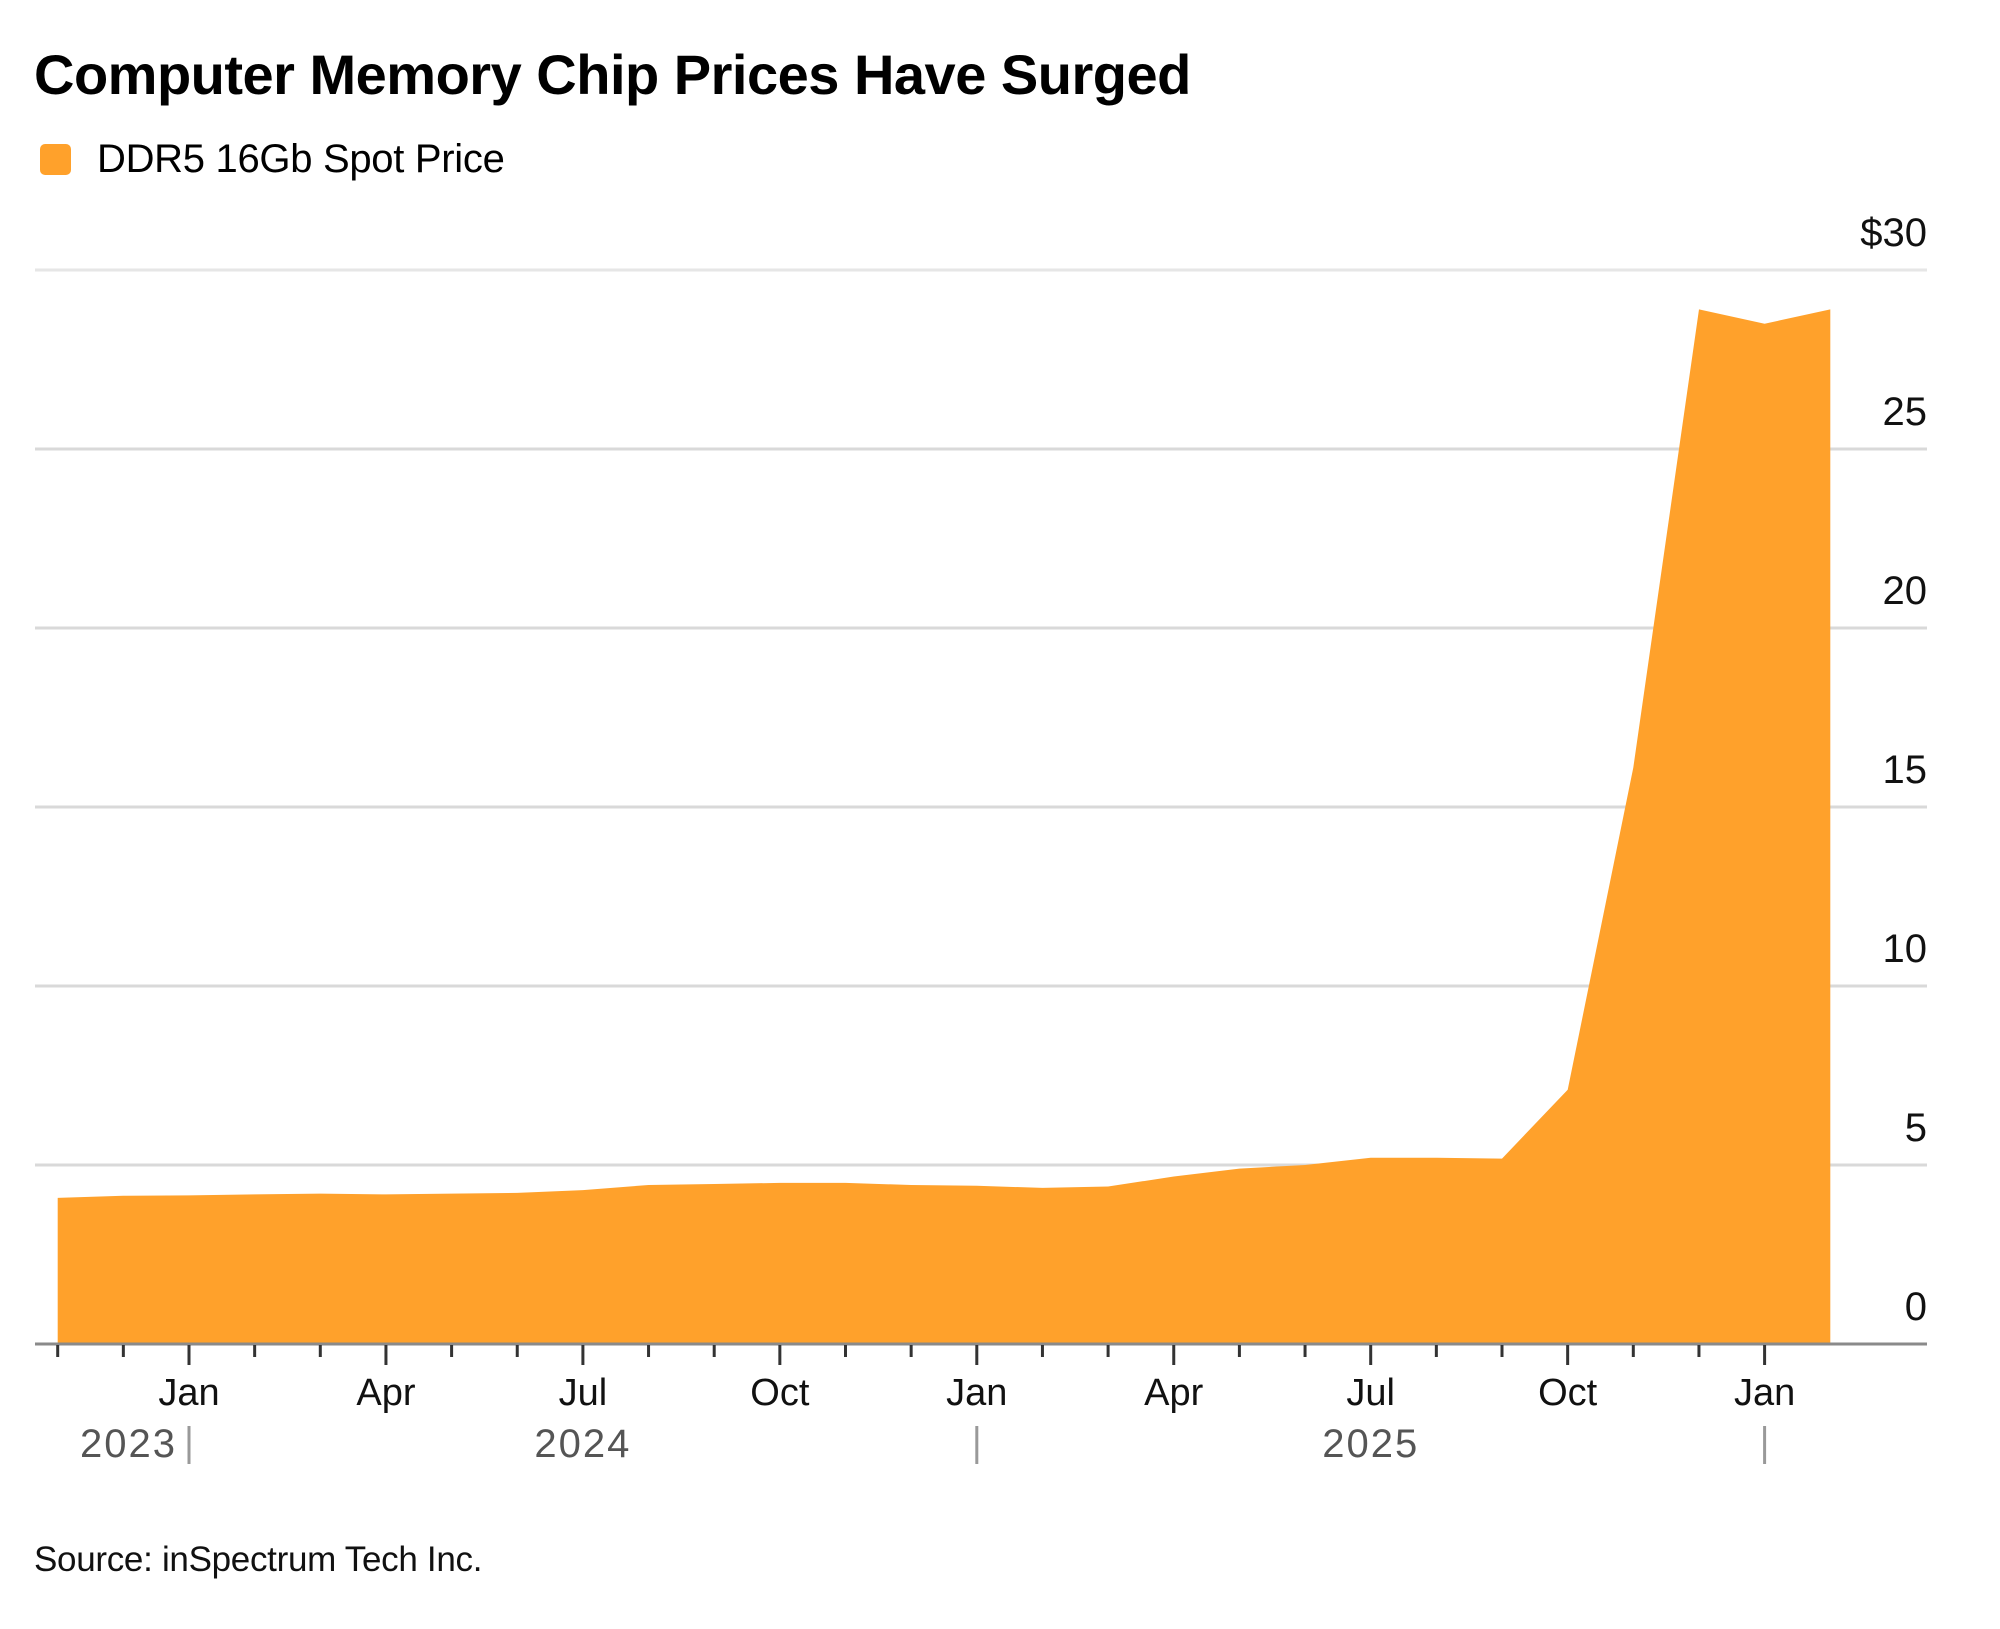 The image size is (2000, 1629). I want to click on y-tick-label-15: 15, so click(1905, 770).